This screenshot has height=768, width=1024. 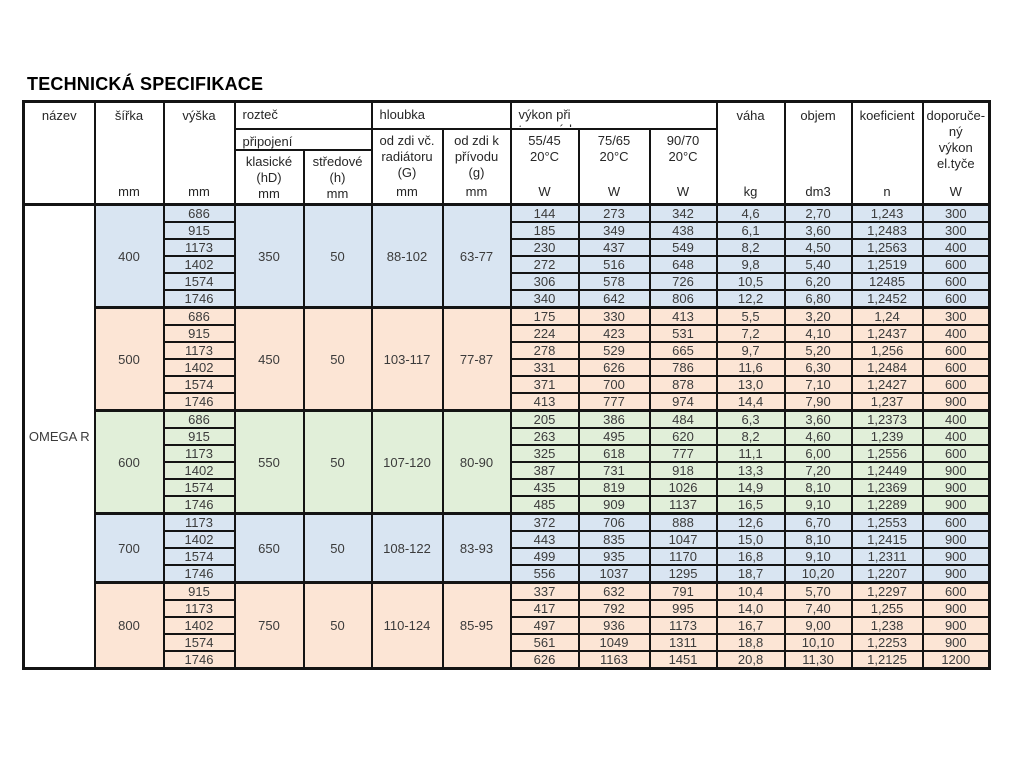 What do you see at coordinates (260, 114) in the screenshot?
I see `header-roztec-label: rozteč` at bounding box center [260, 114].